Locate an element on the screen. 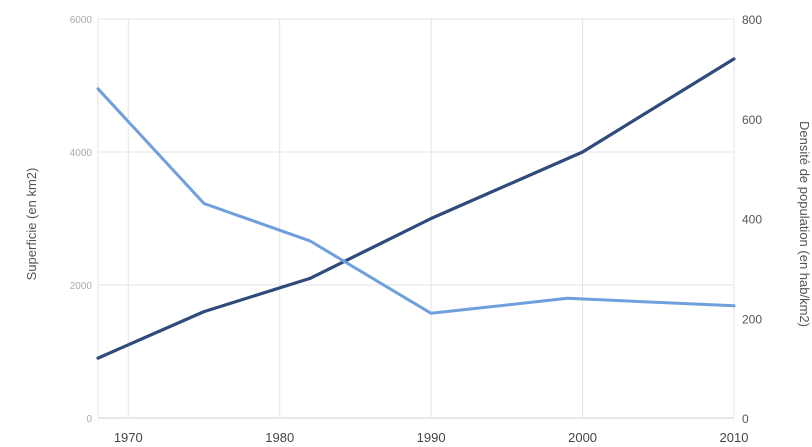 This screenshot has width=812, height=447. x-tick-label: 1980 is located at coordinates (279, 437).